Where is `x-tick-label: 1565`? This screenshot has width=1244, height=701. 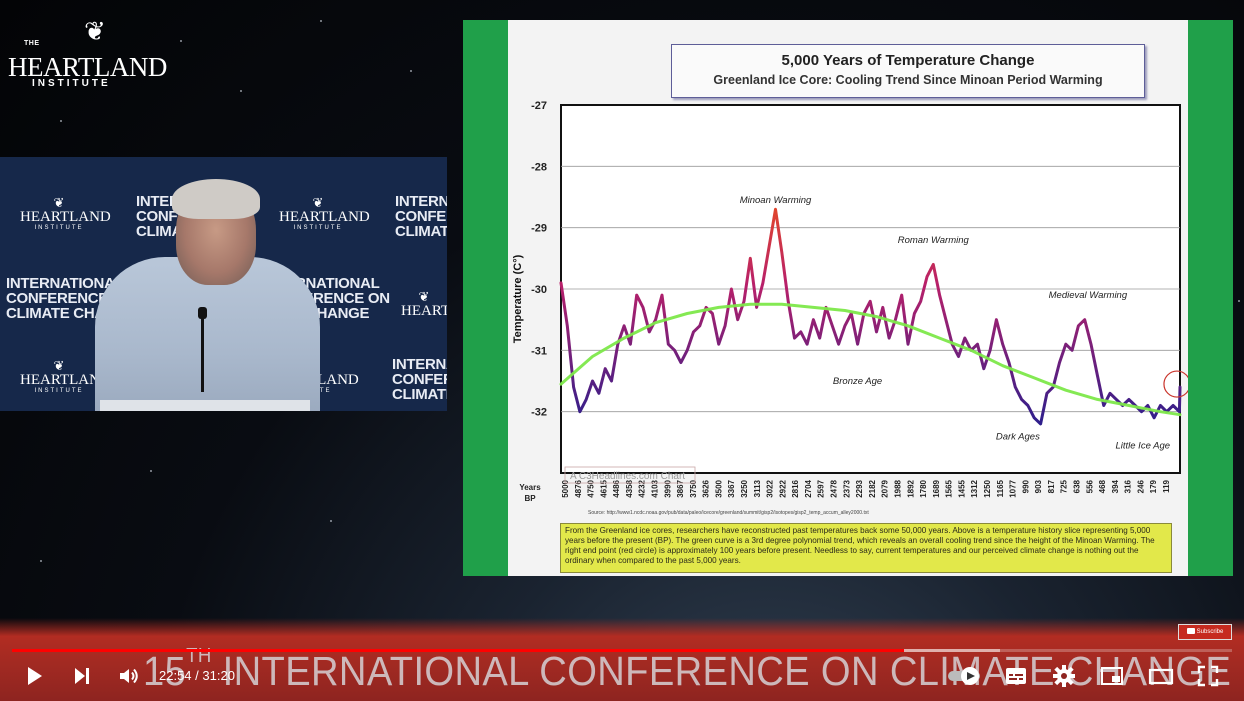 x-tick-label: 1565 is located at coordinates (949, 488).